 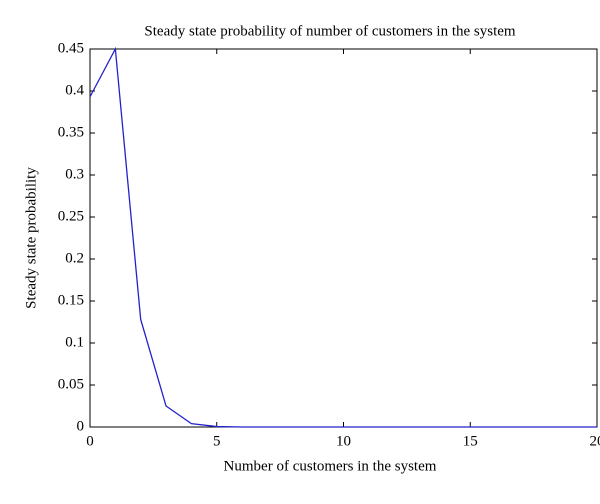 What do you see at coordinates (74, 90) in the screenshot?
I see `y-tick-label: 0.4` at bounding box center [74, 90].